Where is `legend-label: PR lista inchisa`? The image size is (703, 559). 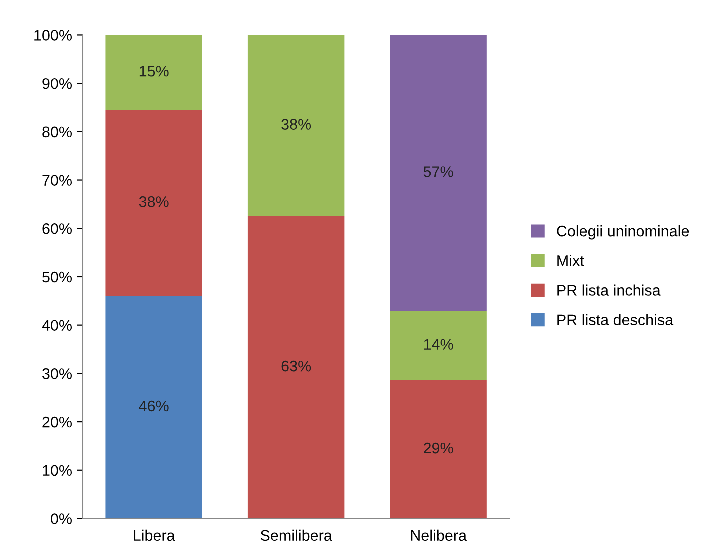
legend-label: PR lista inchisa is located at coordinates (609, 290).